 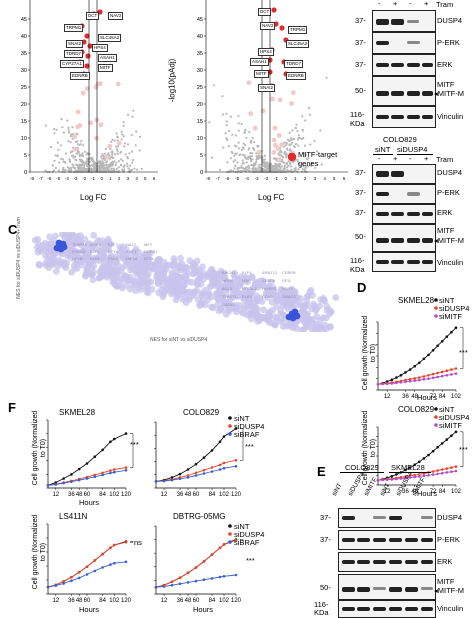 What do you see at coordinates (87, 564) in the screenshot?
I see `series-line-siDUSP4` at bounding box center [87, 564].